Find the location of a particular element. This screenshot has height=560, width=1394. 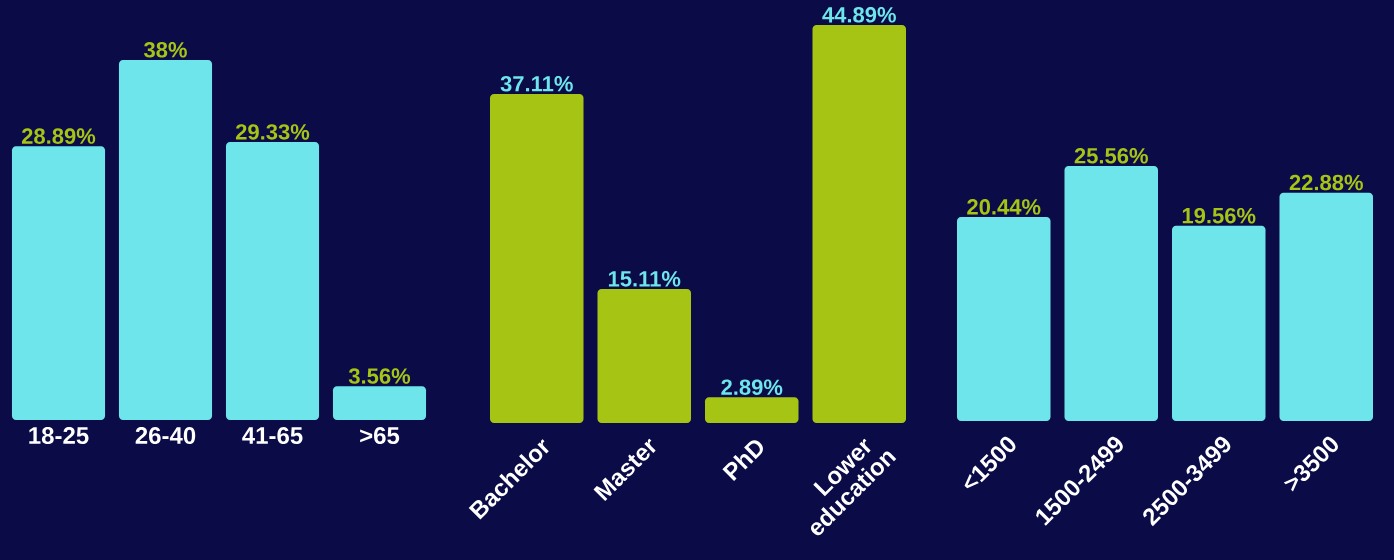

x-tick-label: 26-40 is located at coordinates (165, 436).